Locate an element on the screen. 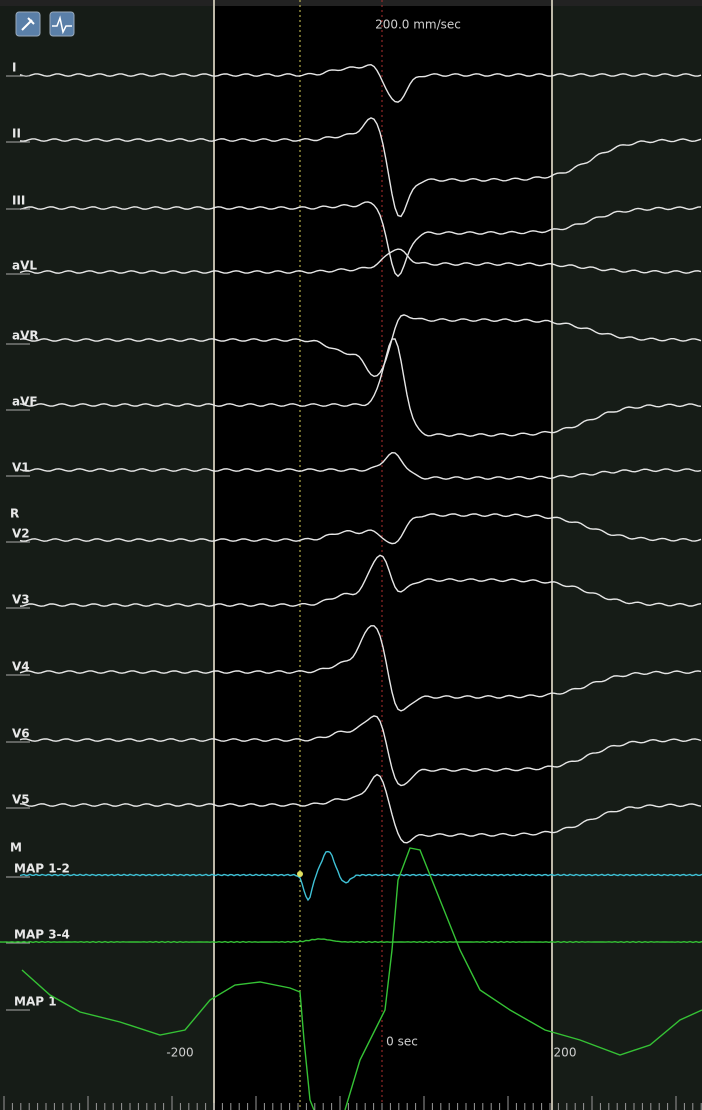 The image size is (702, 1110). lead-label: V4 is located at coordinates (21, 667).